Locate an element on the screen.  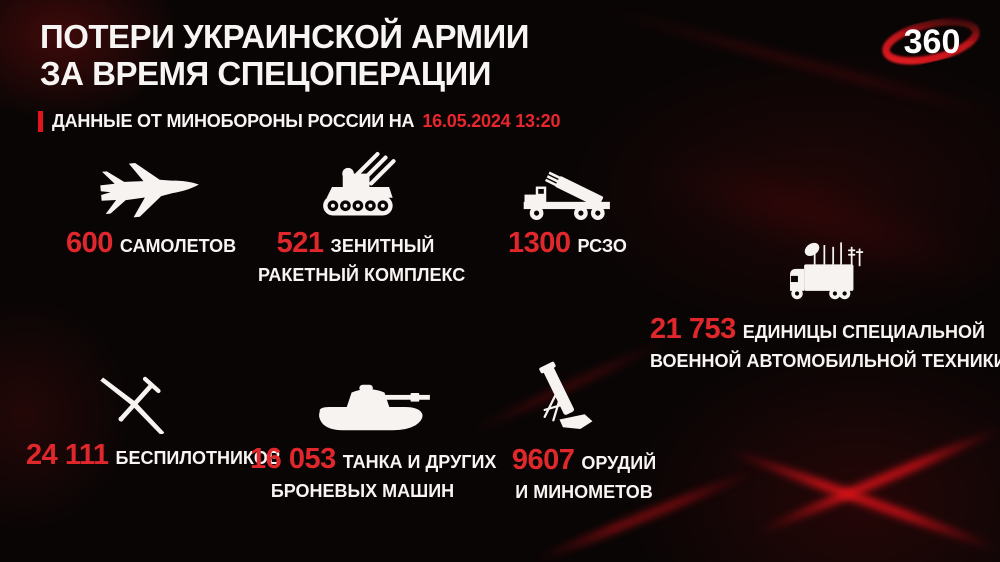
stat-value: 24 111 is located at coordinates (67, 455).